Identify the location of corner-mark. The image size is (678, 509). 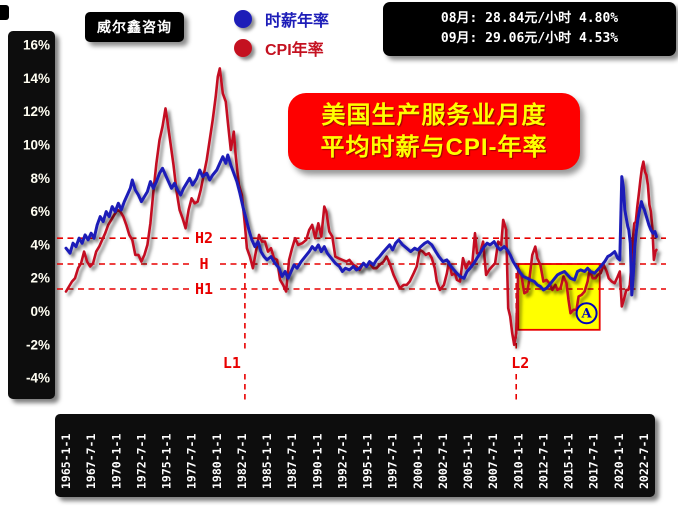
(4, 12).